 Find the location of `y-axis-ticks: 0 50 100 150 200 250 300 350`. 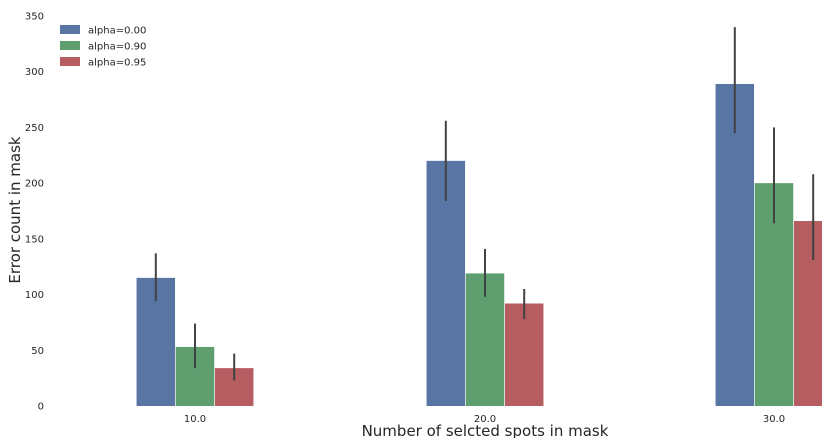

y-axis-ticks: 0 50 100 150 200 250 300 350 is located at coordinates (34, 212).